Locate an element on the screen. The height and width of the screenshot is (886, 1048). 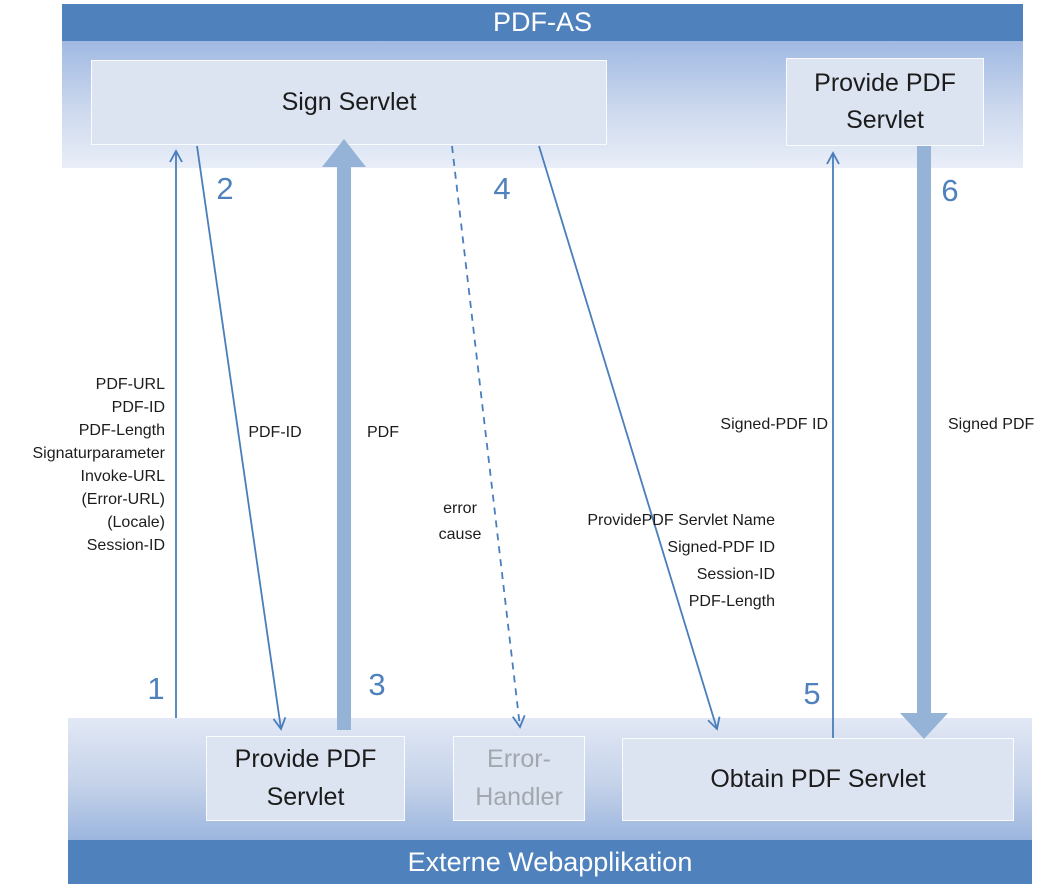
error-handler-label: Error-Handler is located at coordinates (519, 778).